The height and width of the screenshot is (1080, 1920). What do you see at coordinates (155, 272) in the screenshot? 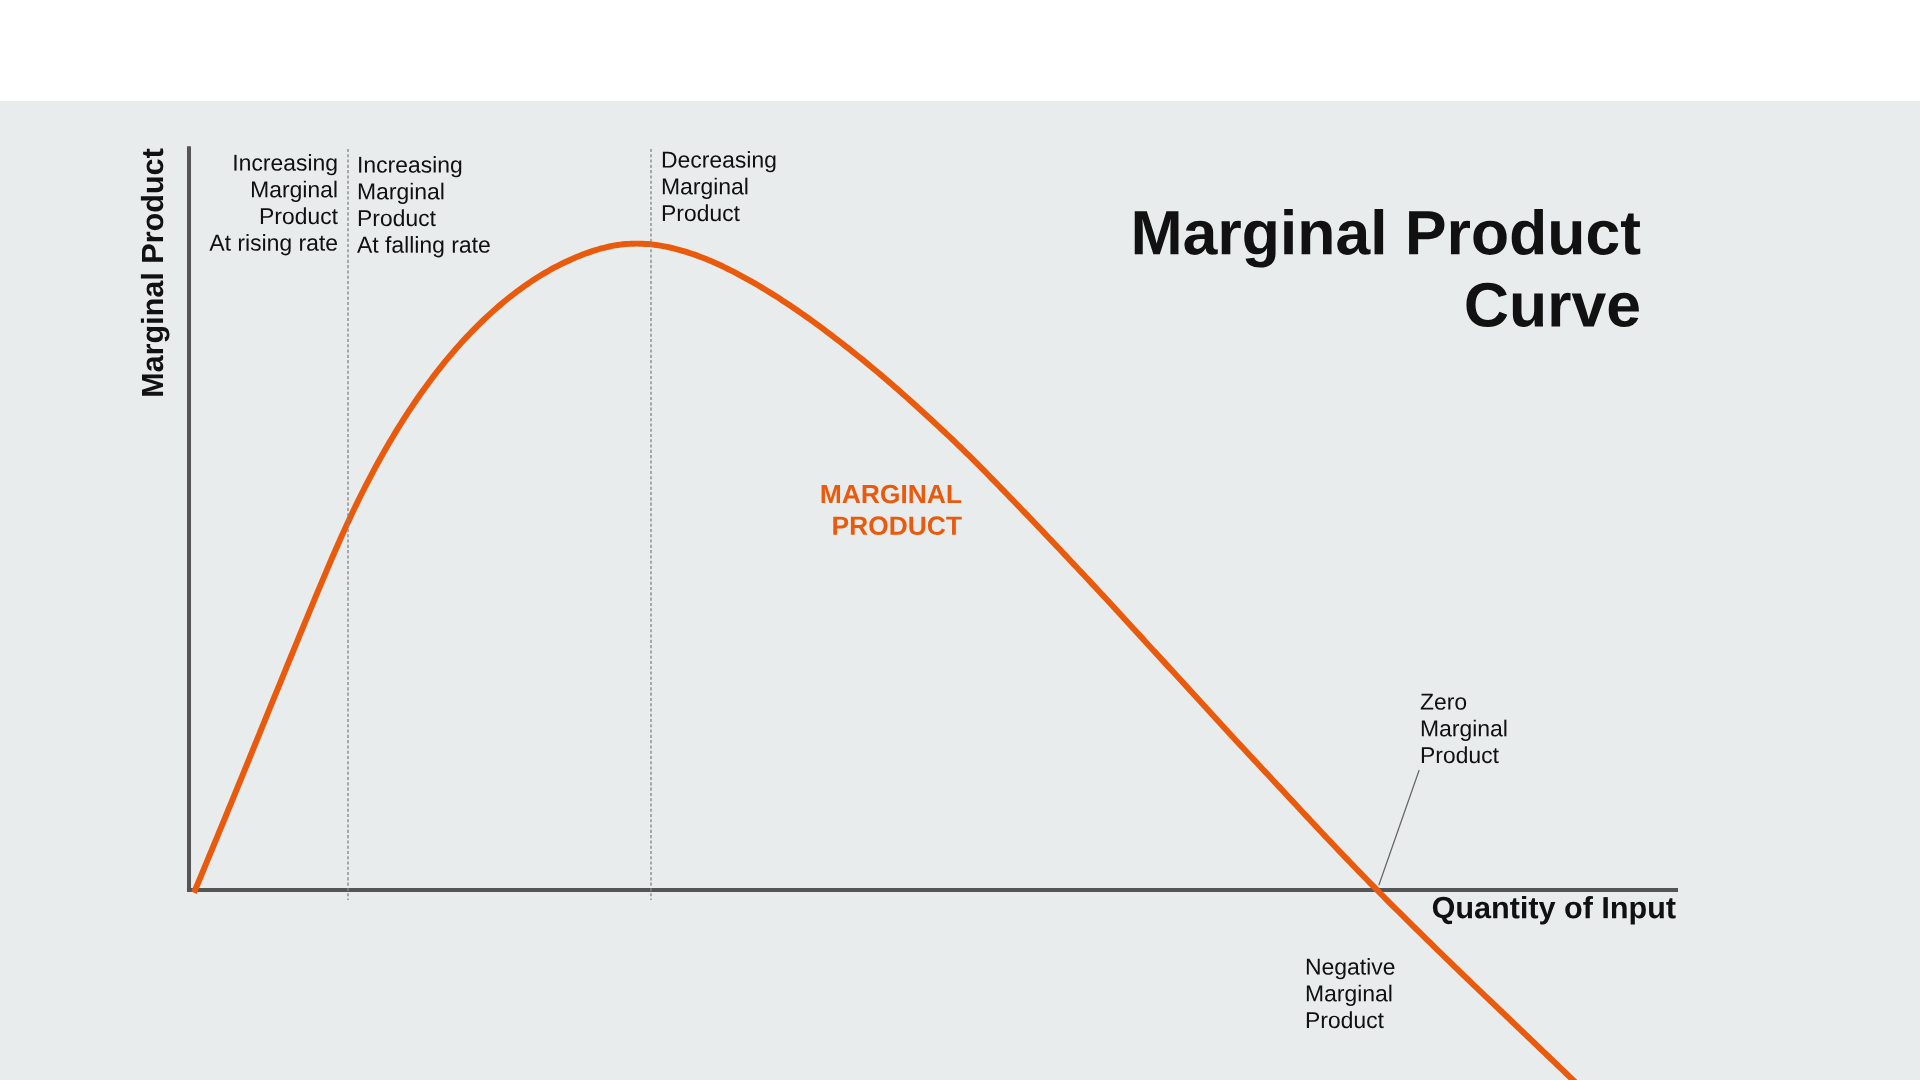
I see `y-axis-title: Marginal Product` at bounding box center [155, 272].